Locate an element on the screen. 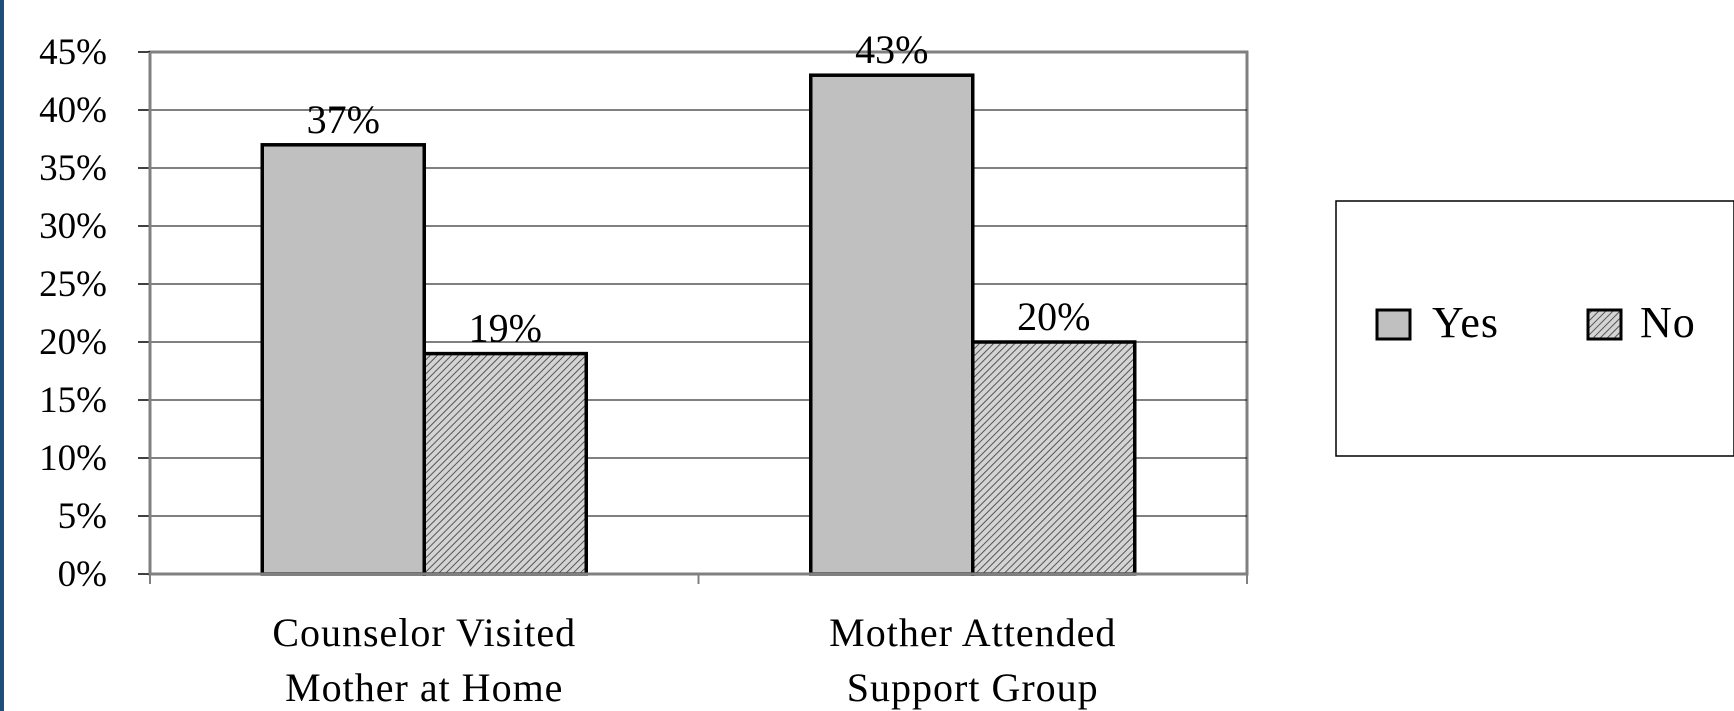 Image resolution: width=1734 pixels, height=711 pixels. legend-swatch-no is located at coordinates (1604, 324).